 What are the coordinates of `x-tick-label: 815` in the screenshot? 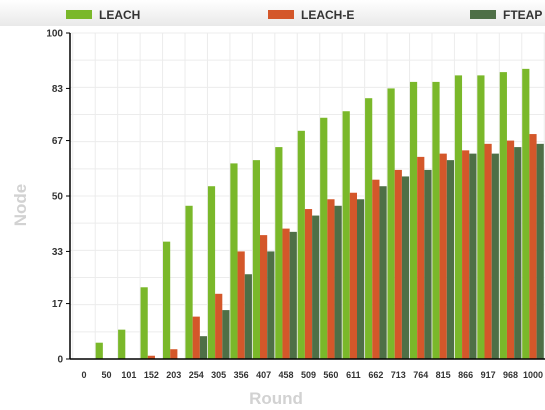 It's located at (443, 375).